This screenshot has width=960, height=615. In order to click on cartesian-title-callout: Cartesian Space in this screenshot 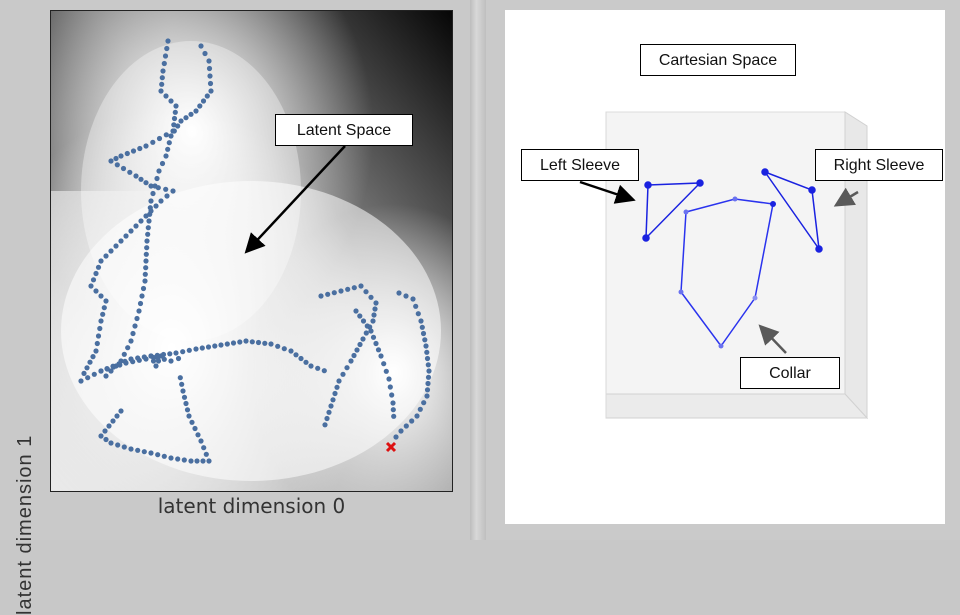, I will do `click(718, 60)`.